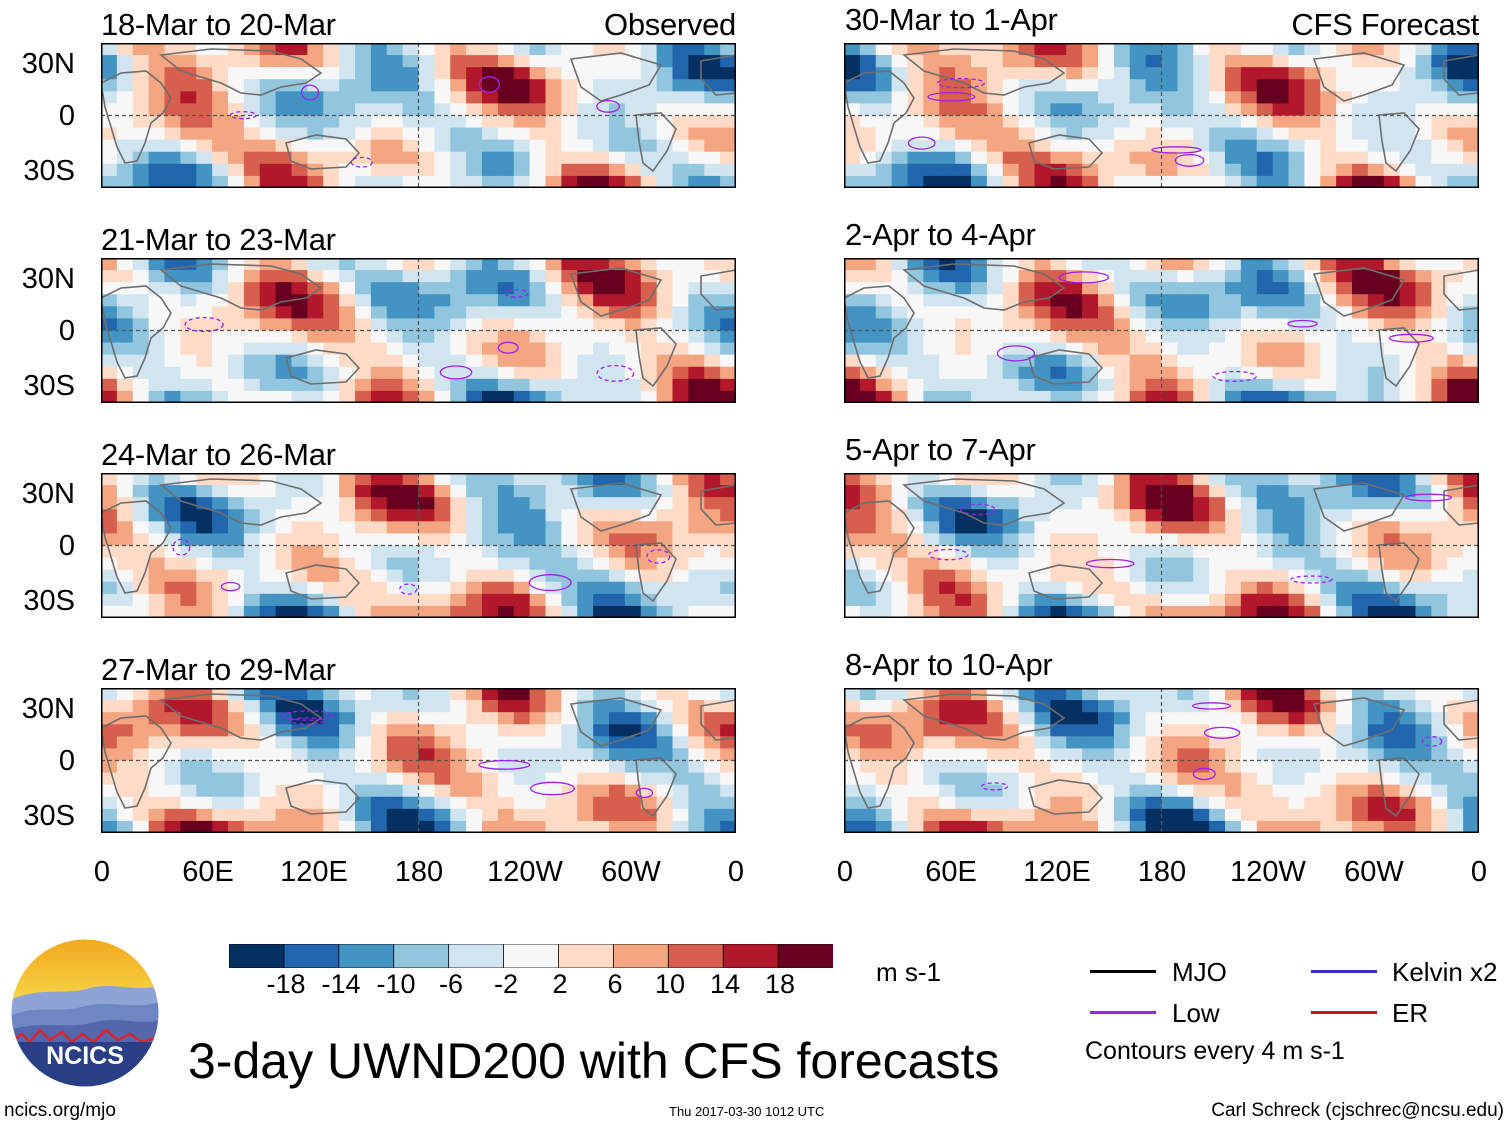  I want to click on panel-title-fcst-4: 8-Apr to 10-Apr, so click(949, 664).